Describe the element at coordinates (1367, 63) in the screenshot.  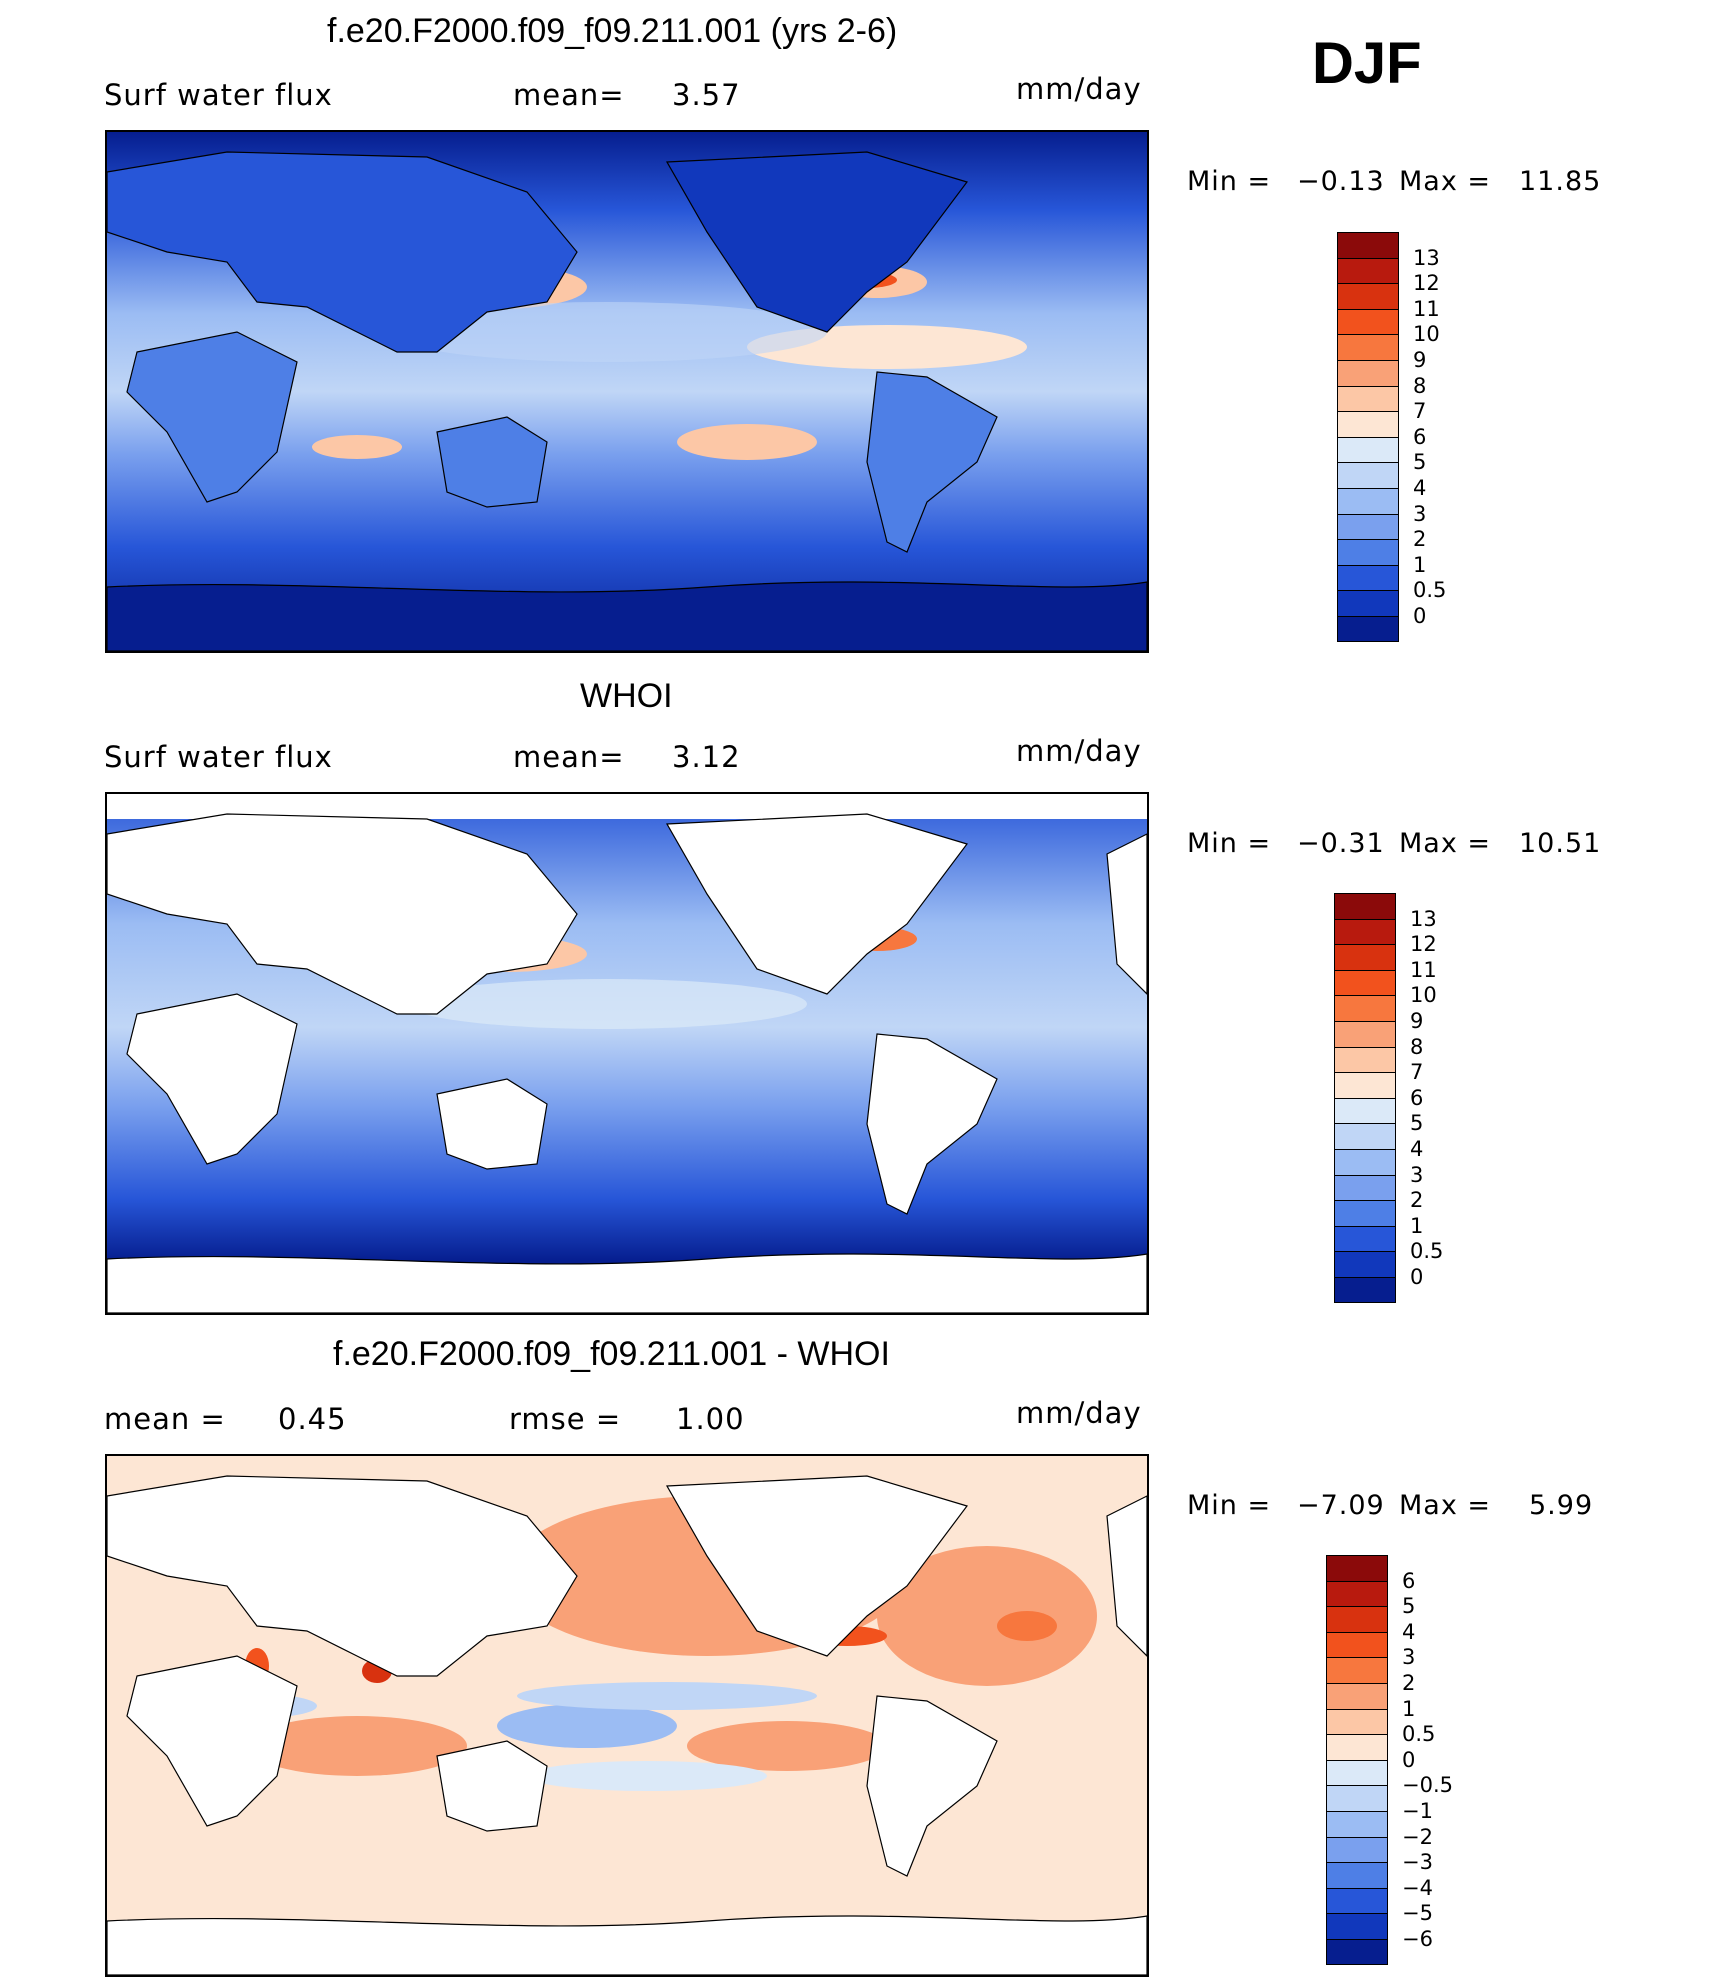
I see `season-label: DJF` at that location.